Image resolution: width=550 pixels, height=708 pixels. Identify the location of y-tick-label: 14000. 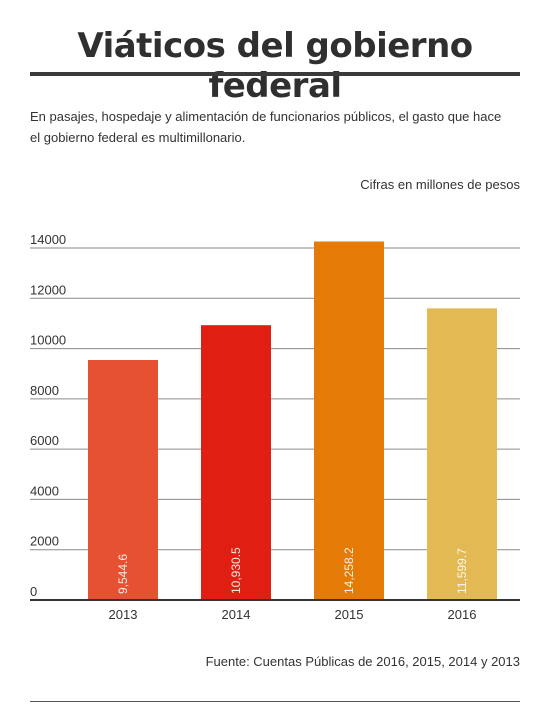
(48, 239).